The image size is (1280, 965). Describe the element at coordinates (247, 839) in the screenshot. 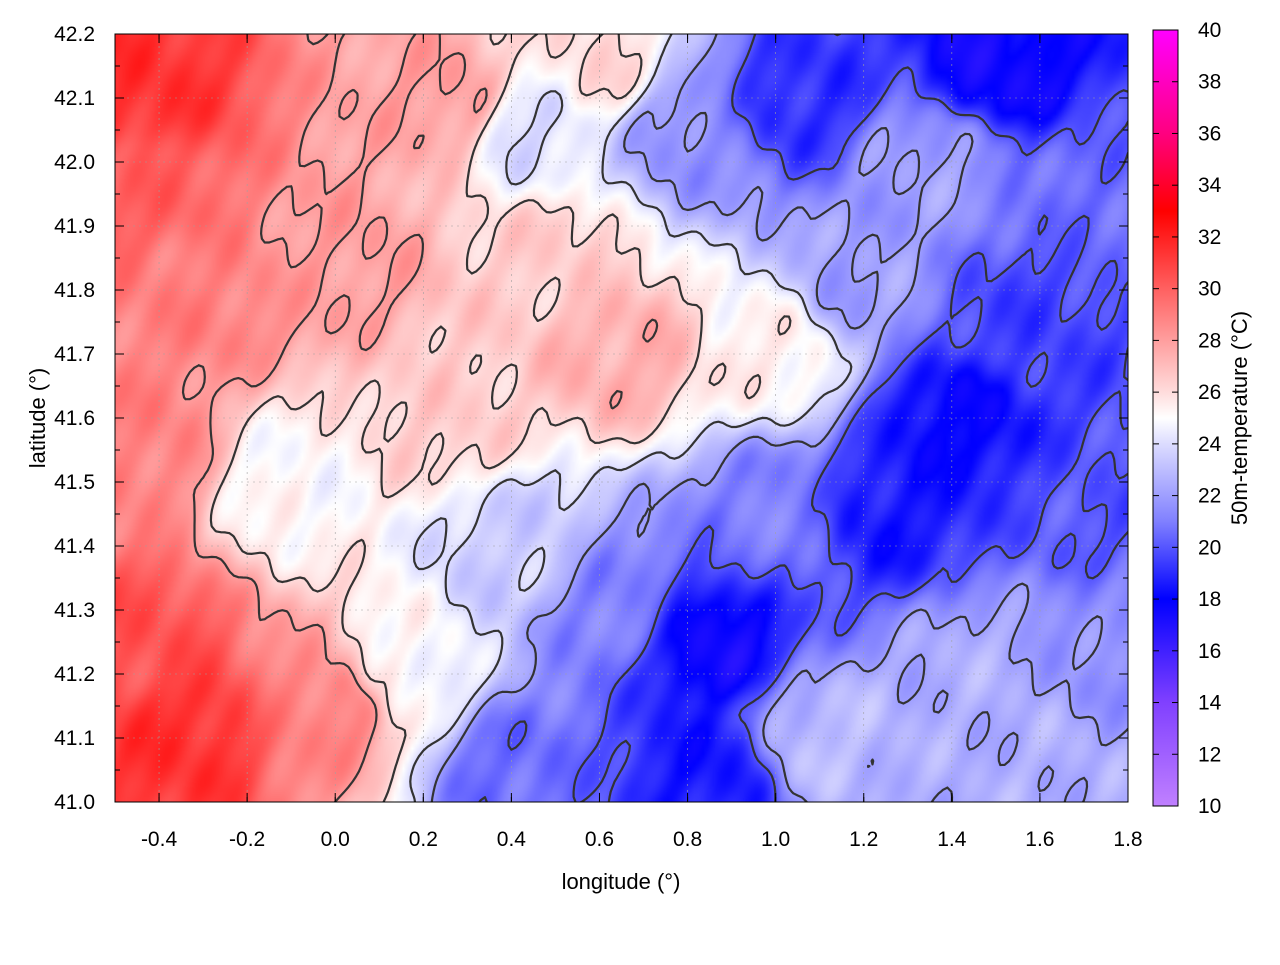

I see `x-tick-label: -0.2` at that location.